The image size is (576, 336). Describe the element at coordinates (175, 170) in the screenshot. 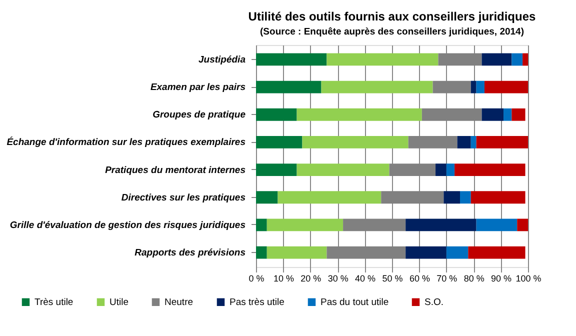

I see `y-tick-label: Pratiques du mentorat internes` at that location.